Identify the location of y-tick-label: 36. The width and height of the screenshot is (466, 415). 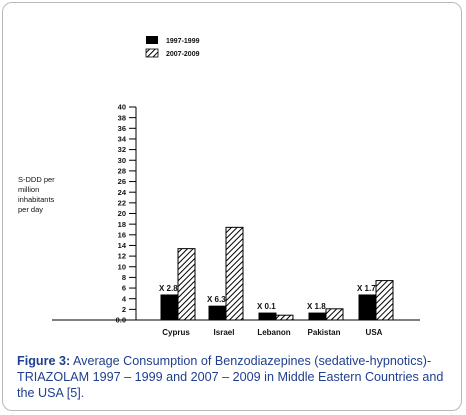
(122, 128).